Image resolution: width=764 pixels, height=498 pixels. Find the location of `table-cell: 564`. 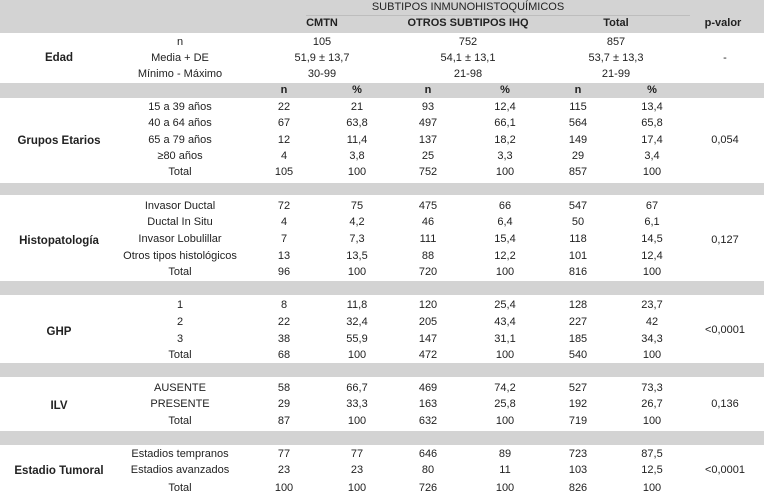

table-cell: 564 is located at coordinates (578, 123).